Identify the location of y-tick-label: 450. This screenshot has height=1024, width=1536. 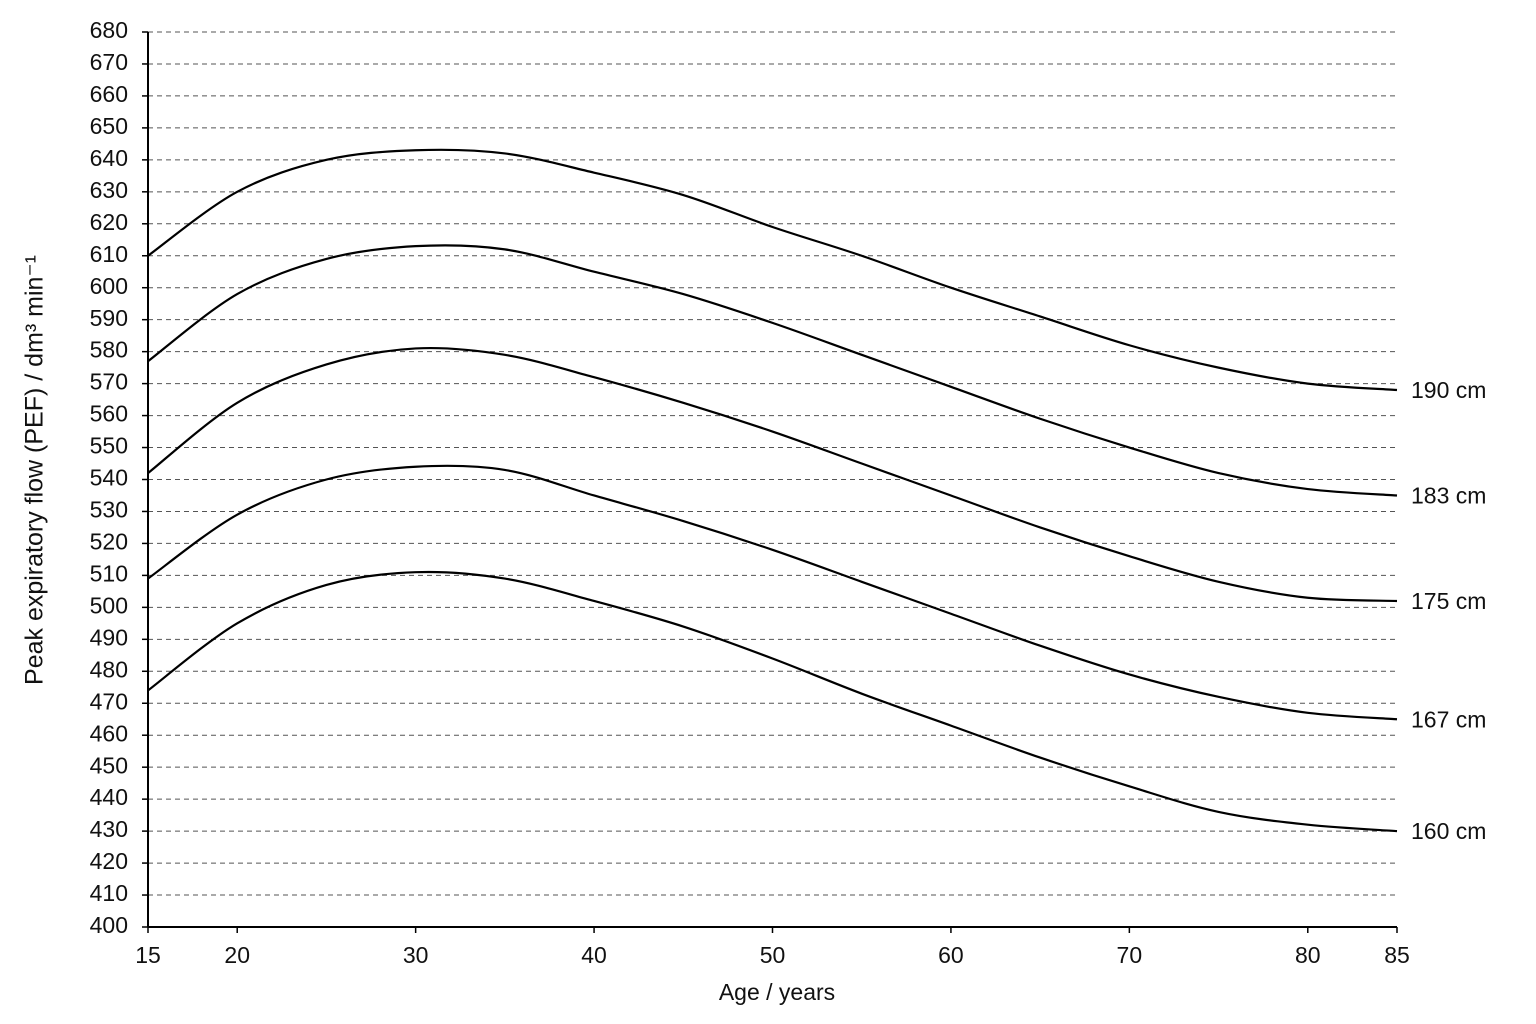
(109, 765).